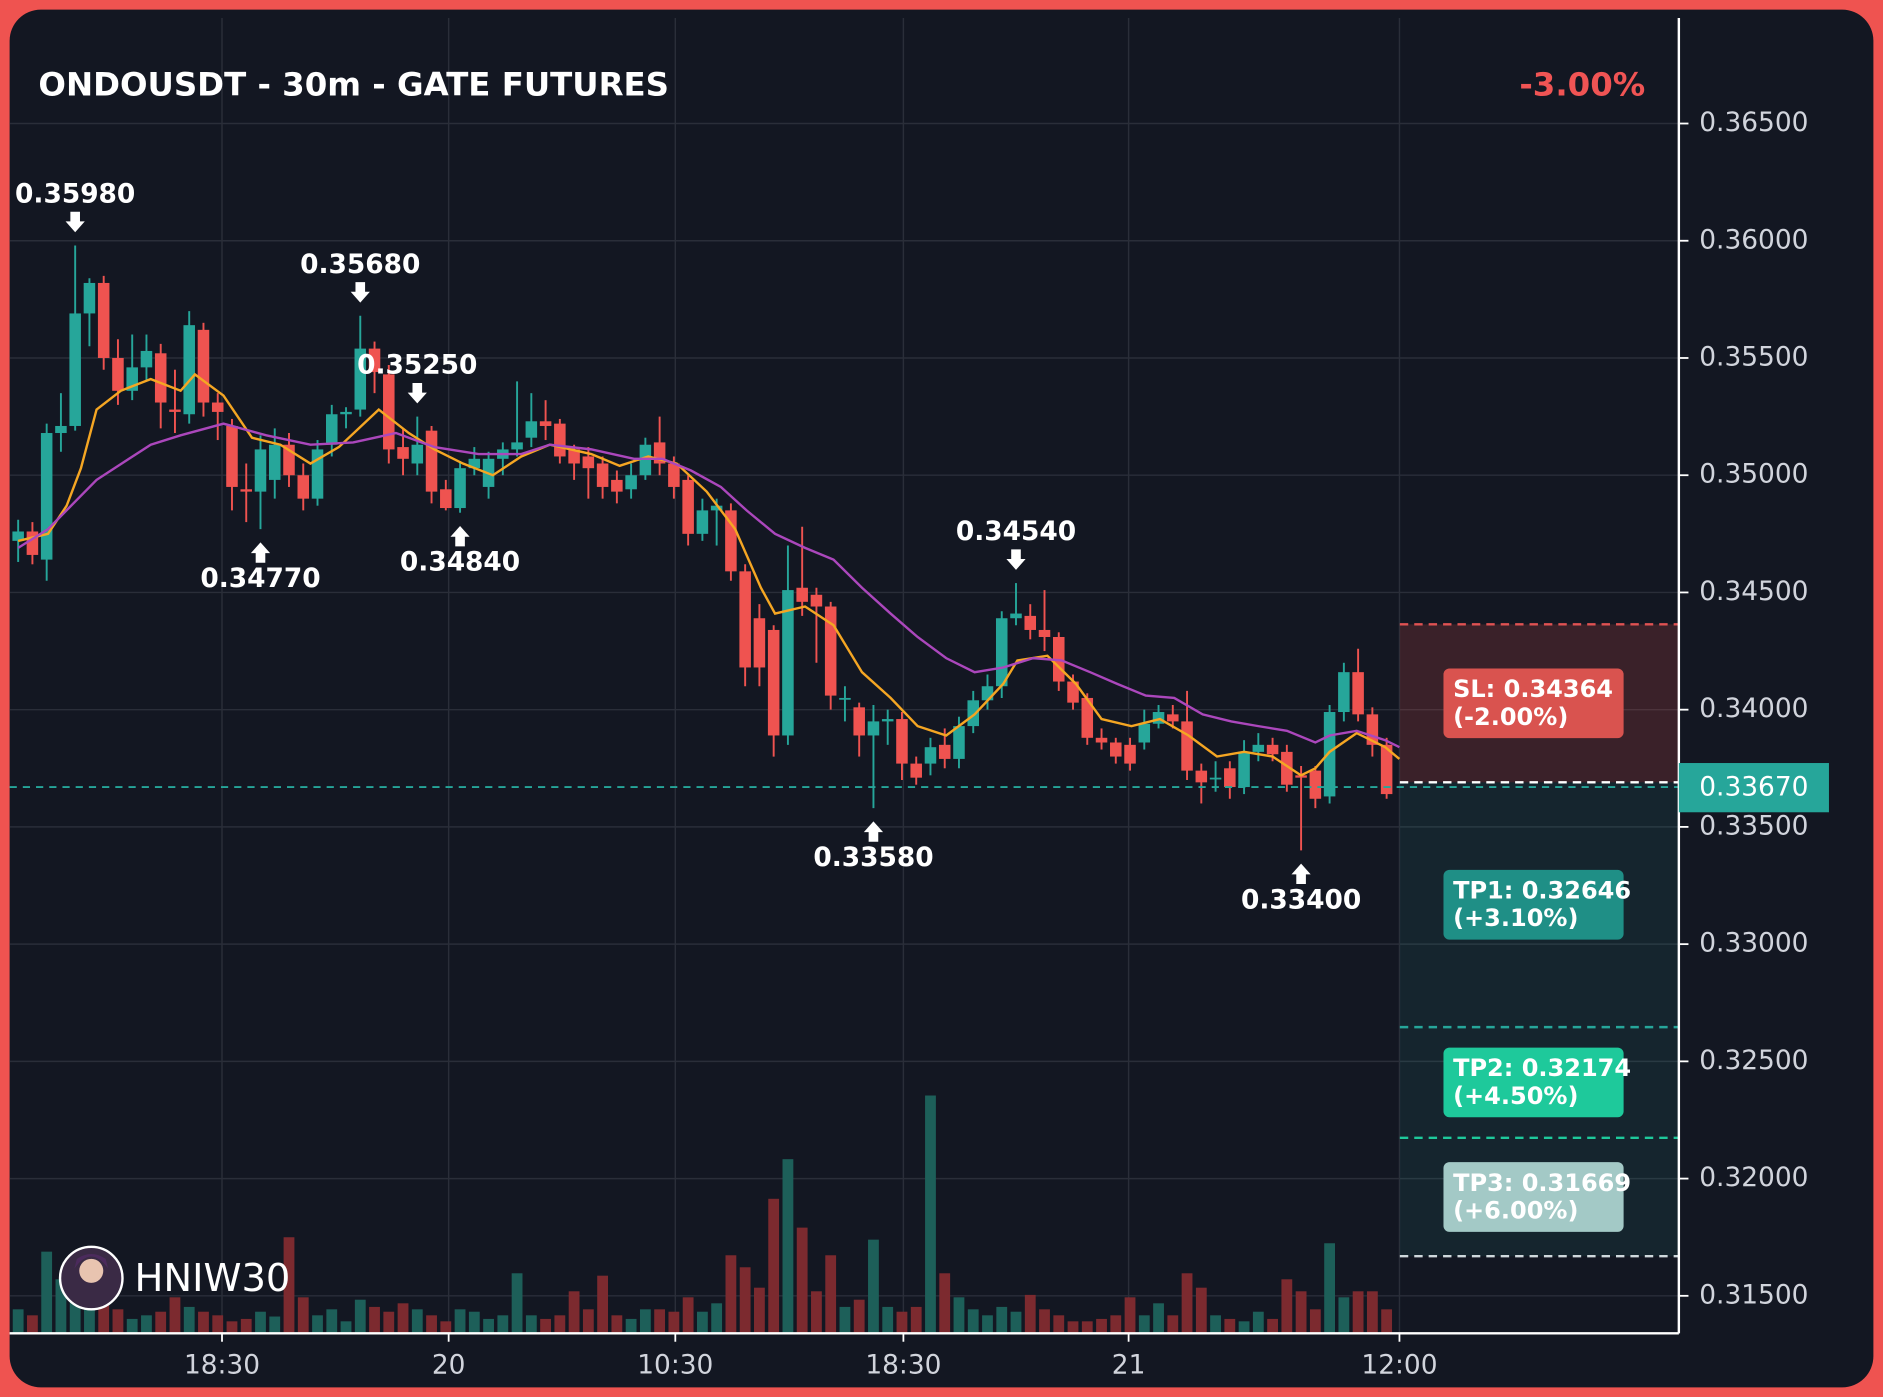 The height and width of the screenshot is (1397, 1883). Describe the element at coordinates (1753, 1294) in the screenshot. I see `y-tick-label: 0.31500` at that location.